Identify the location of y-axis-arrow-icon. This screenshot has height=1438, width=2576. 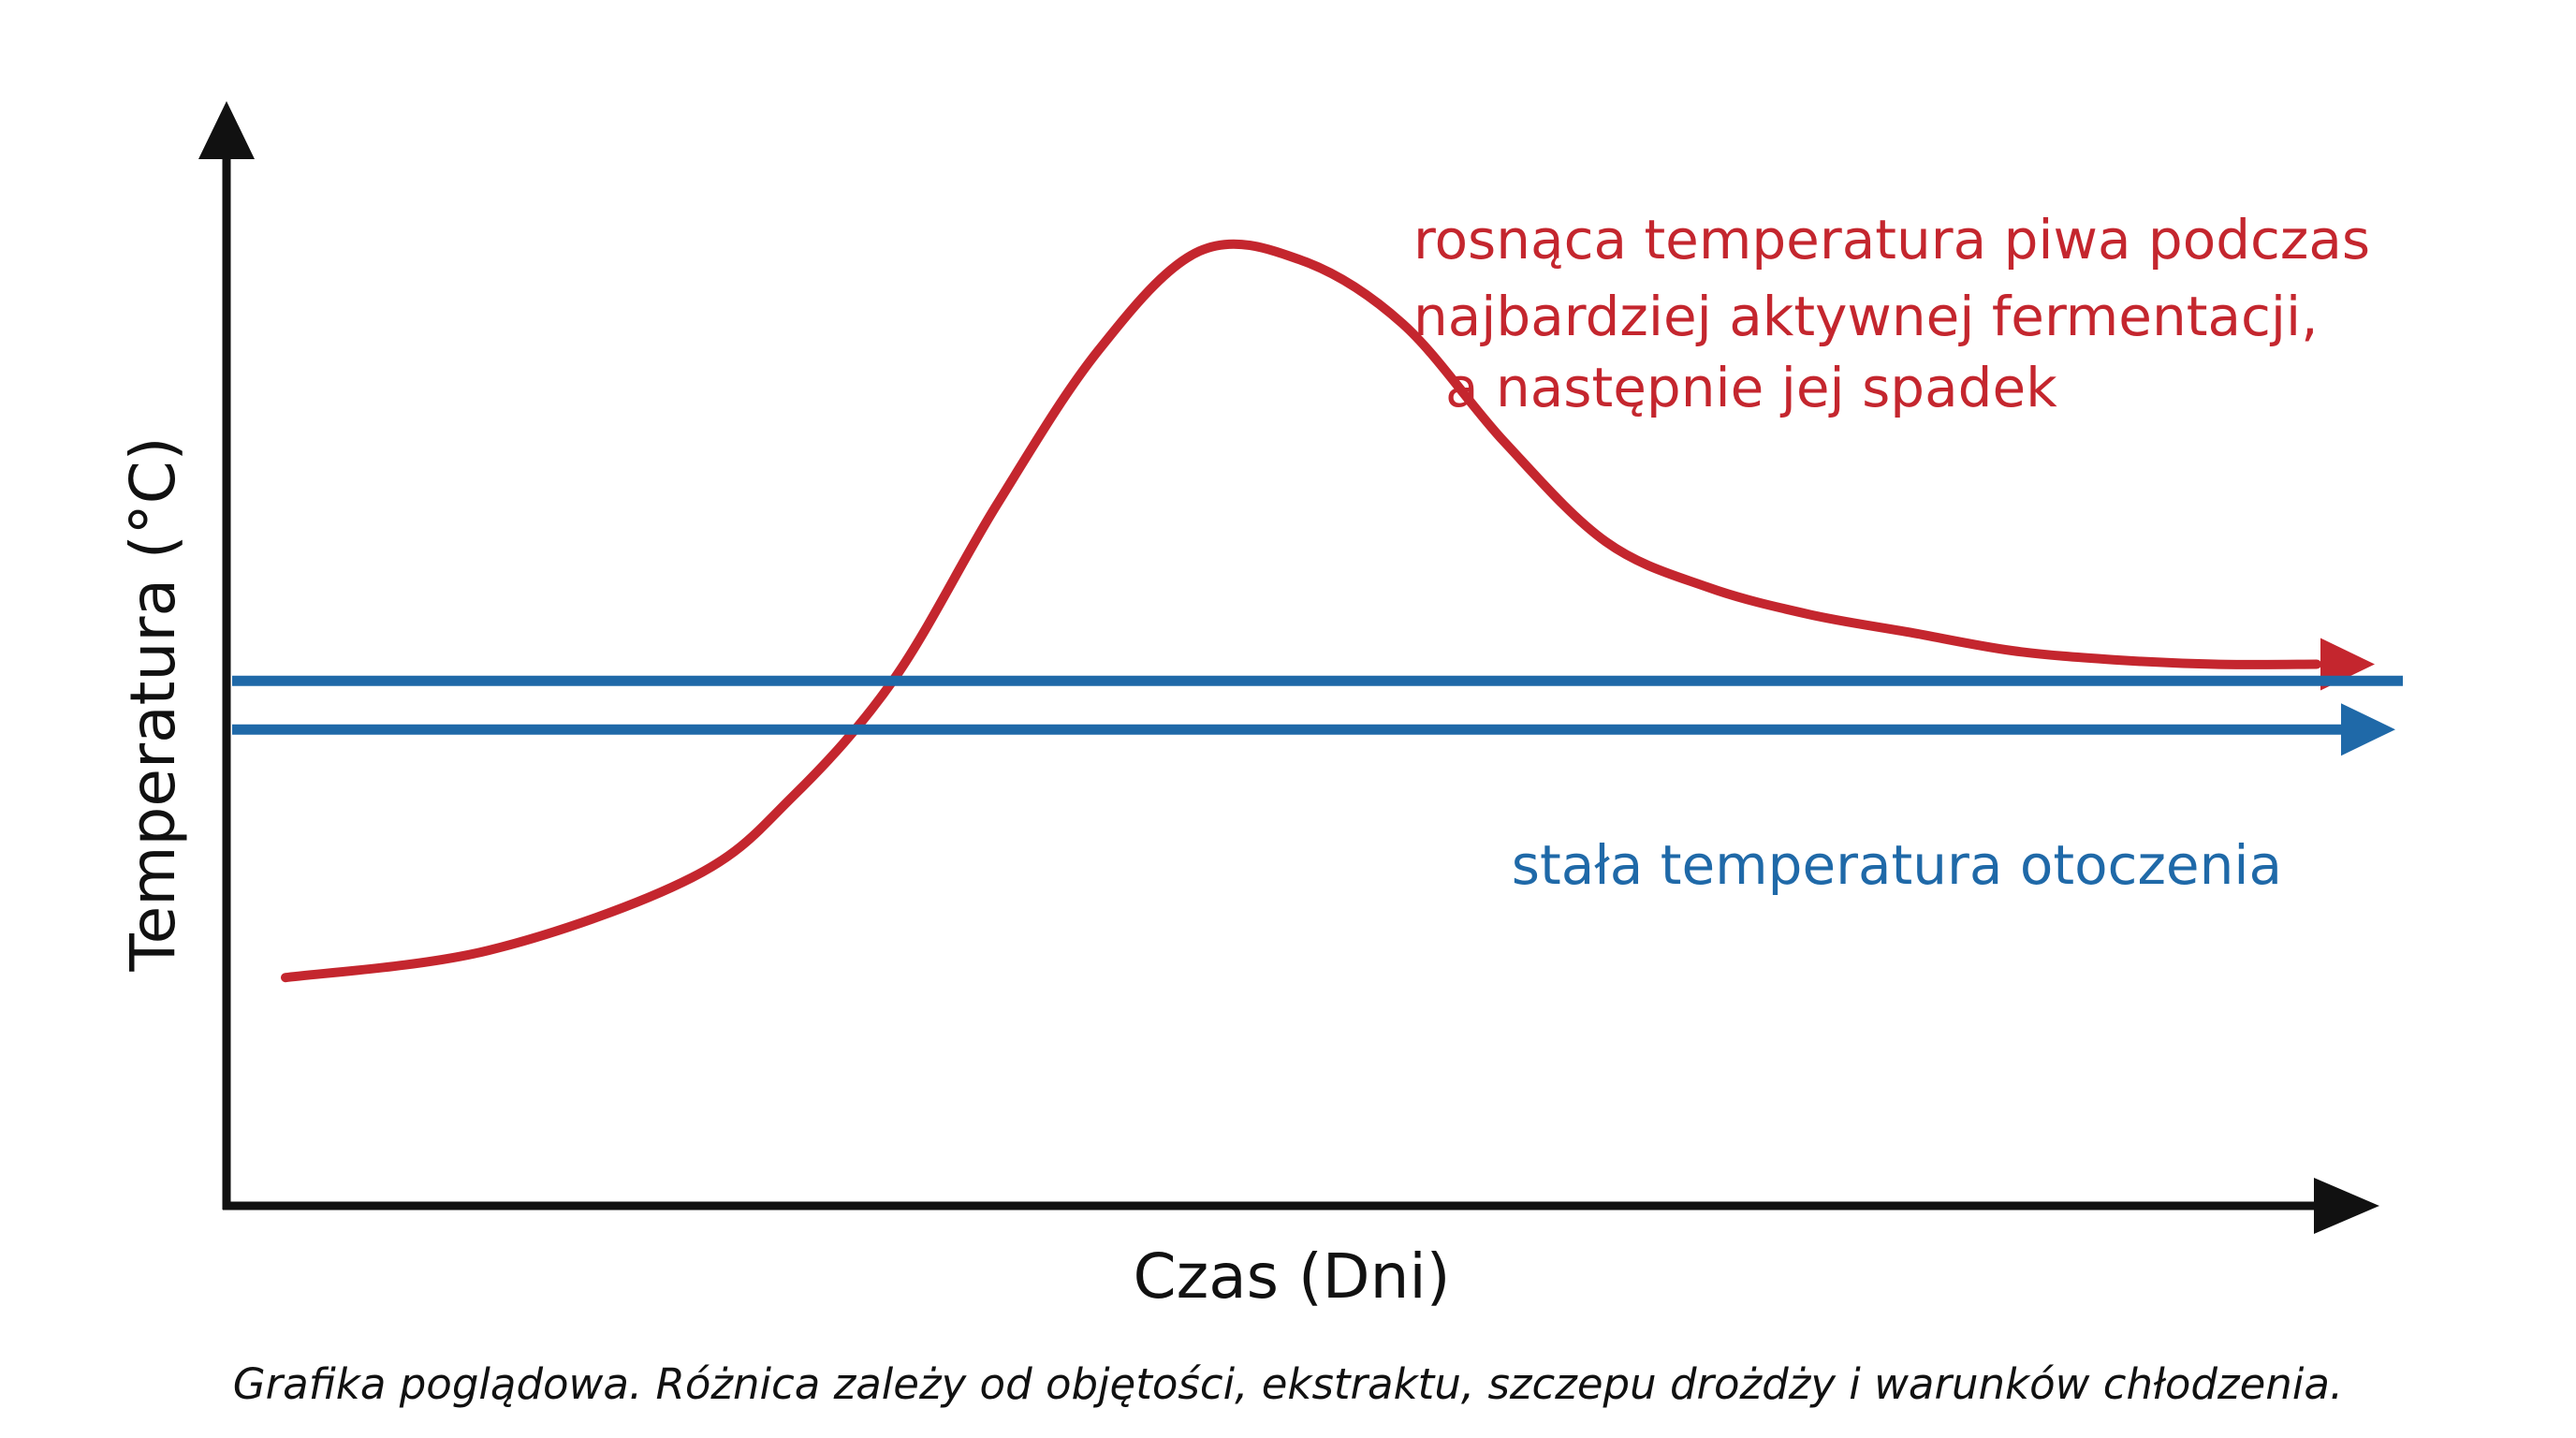
(226, 130).